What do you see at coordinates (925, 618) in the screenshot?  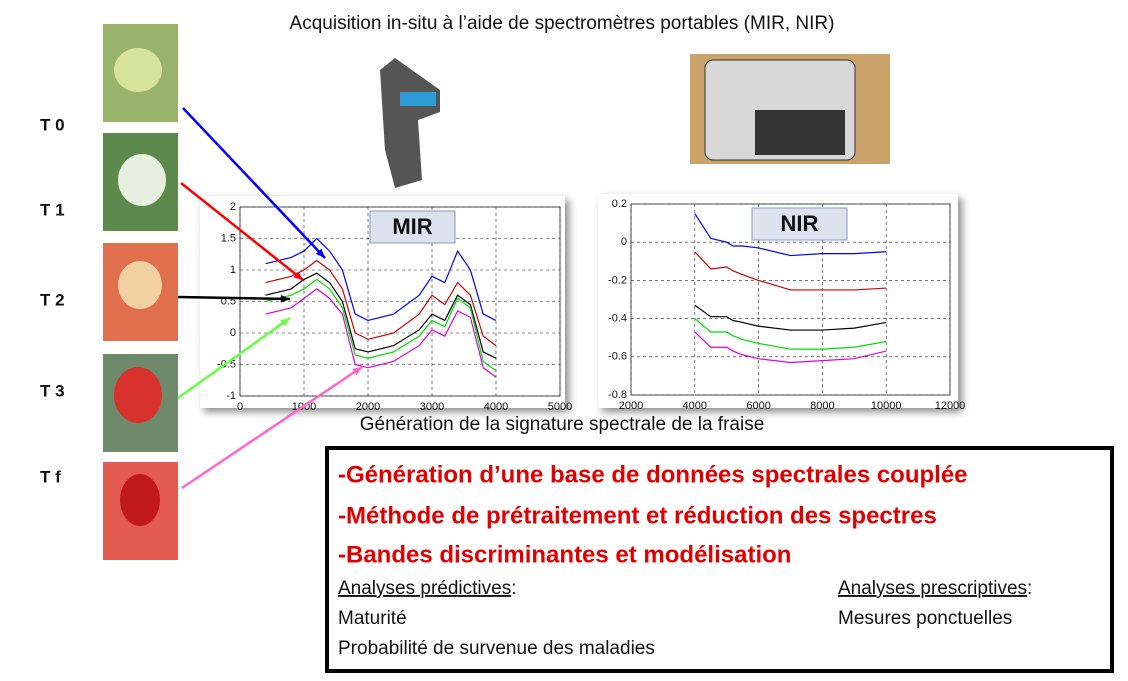 I see `box-item: Mesures ponctuelles` at bounding box center [925, 618].